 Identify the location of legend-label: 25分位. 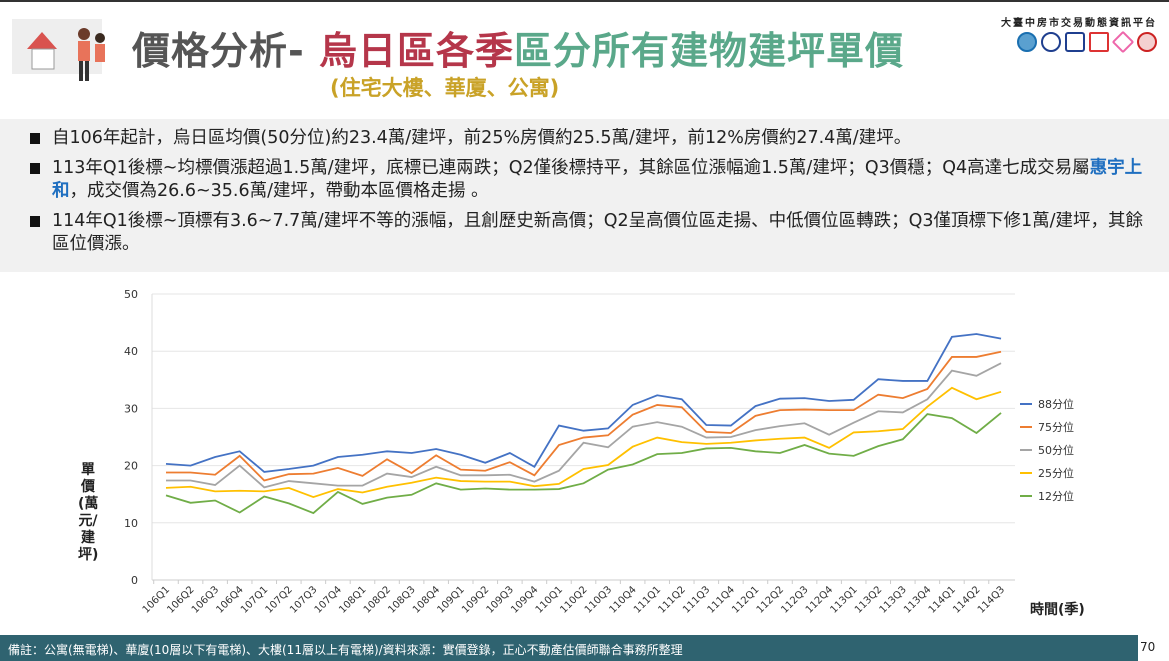
(1056, 473).